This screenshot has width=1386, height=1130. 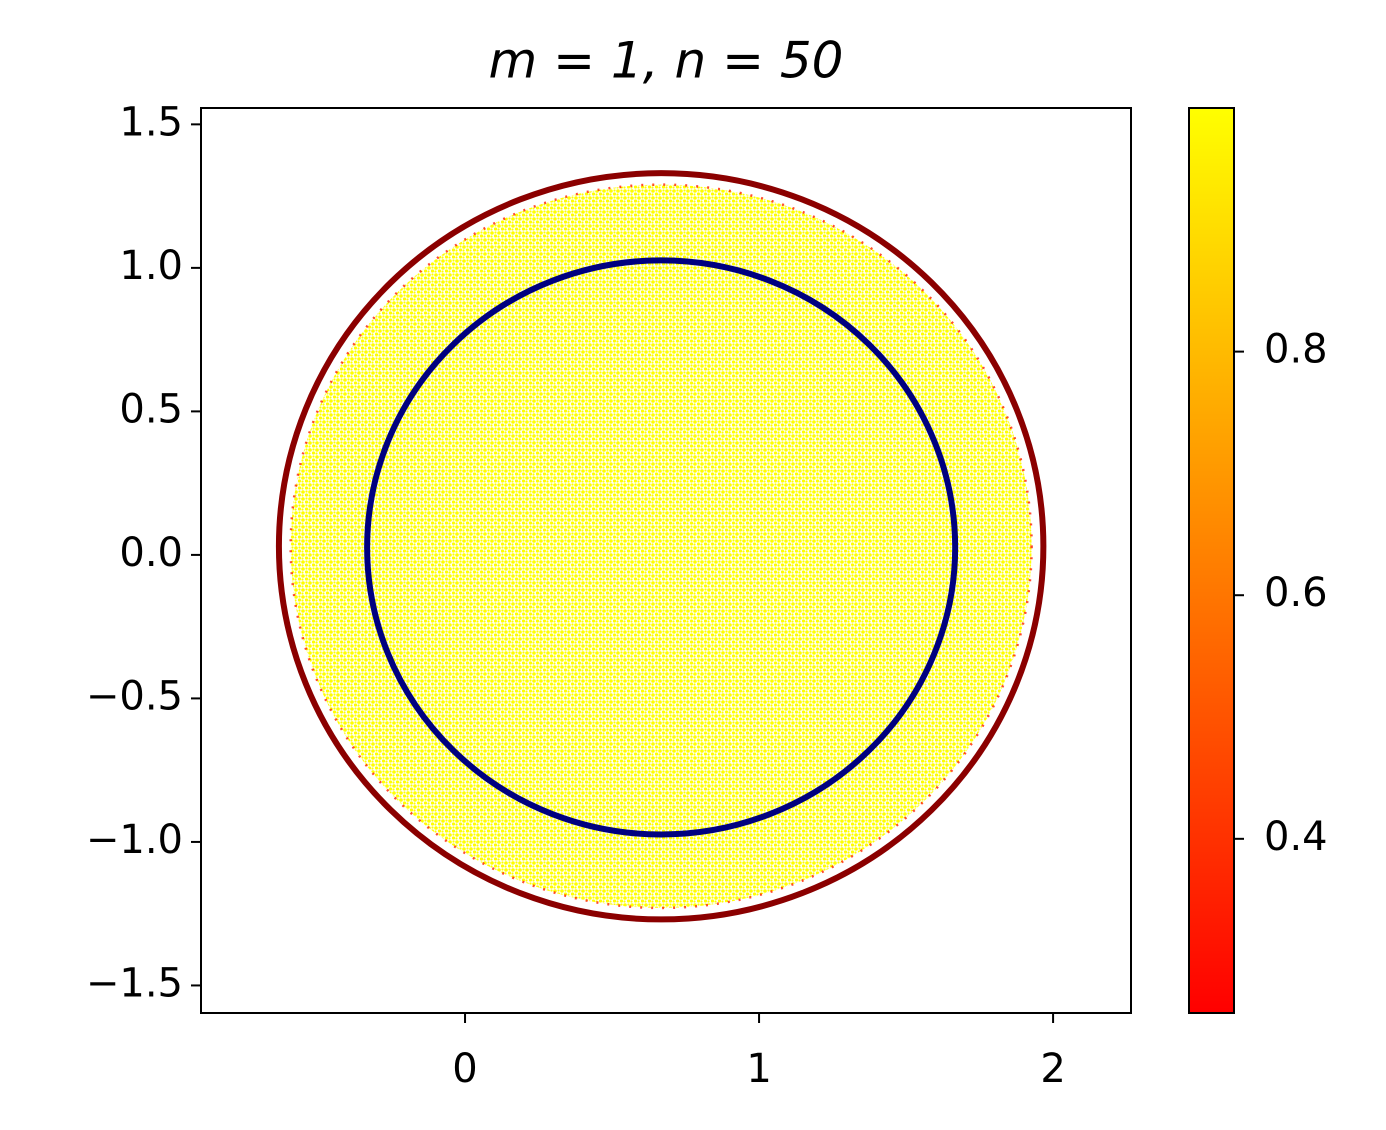 What do you see at coordinates (464, 1069) in the screenshot?
I see `x-tick-label: 0` at bounding box center [464, 1069].